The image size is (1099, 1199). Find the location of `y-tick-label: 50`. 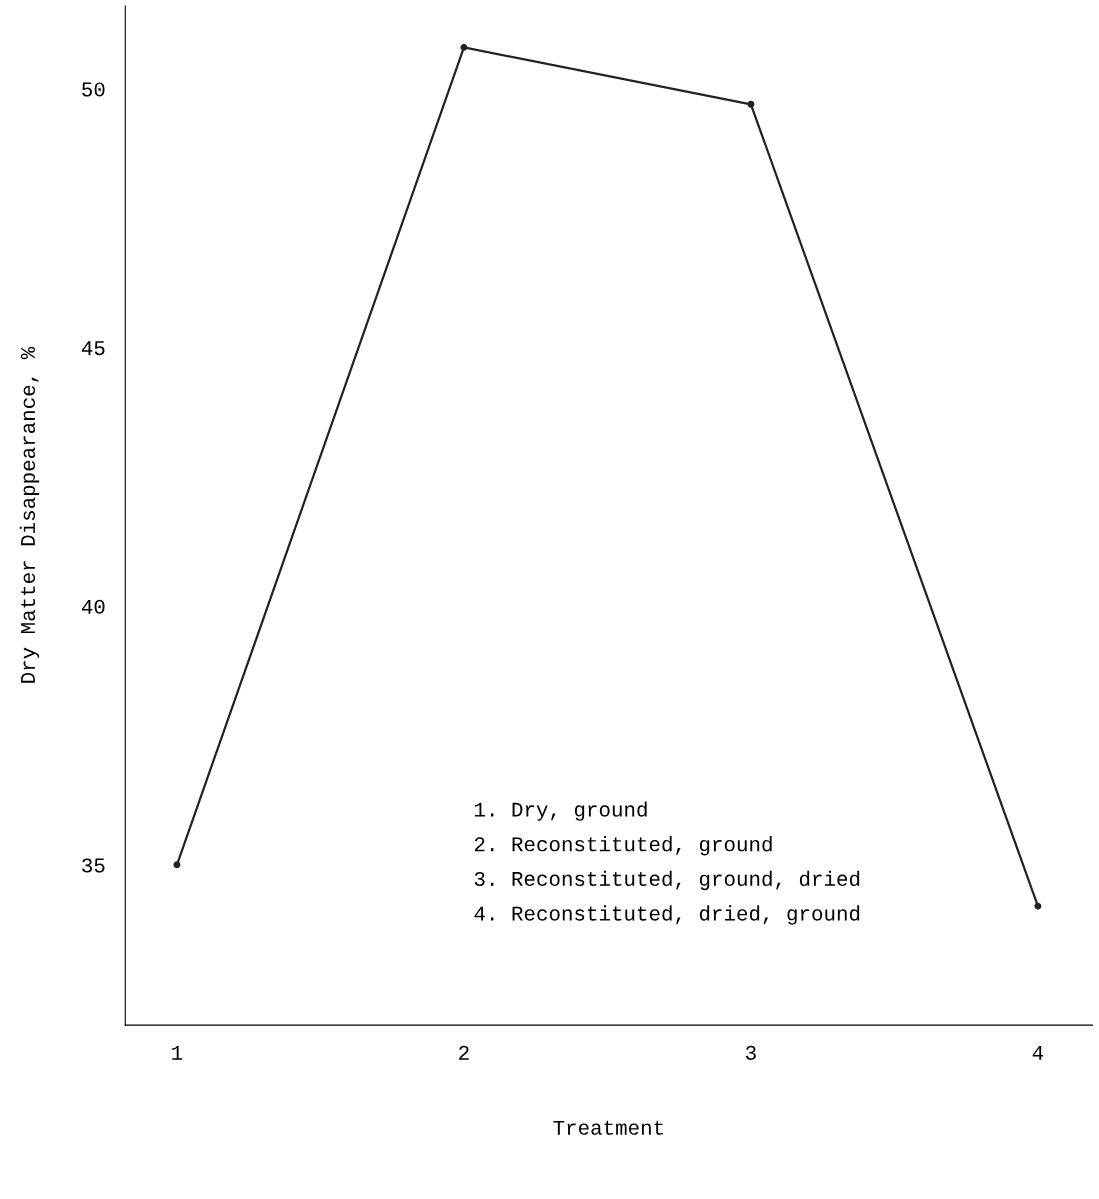

y-tick-label: 50 is located at coordinates (93, 89).